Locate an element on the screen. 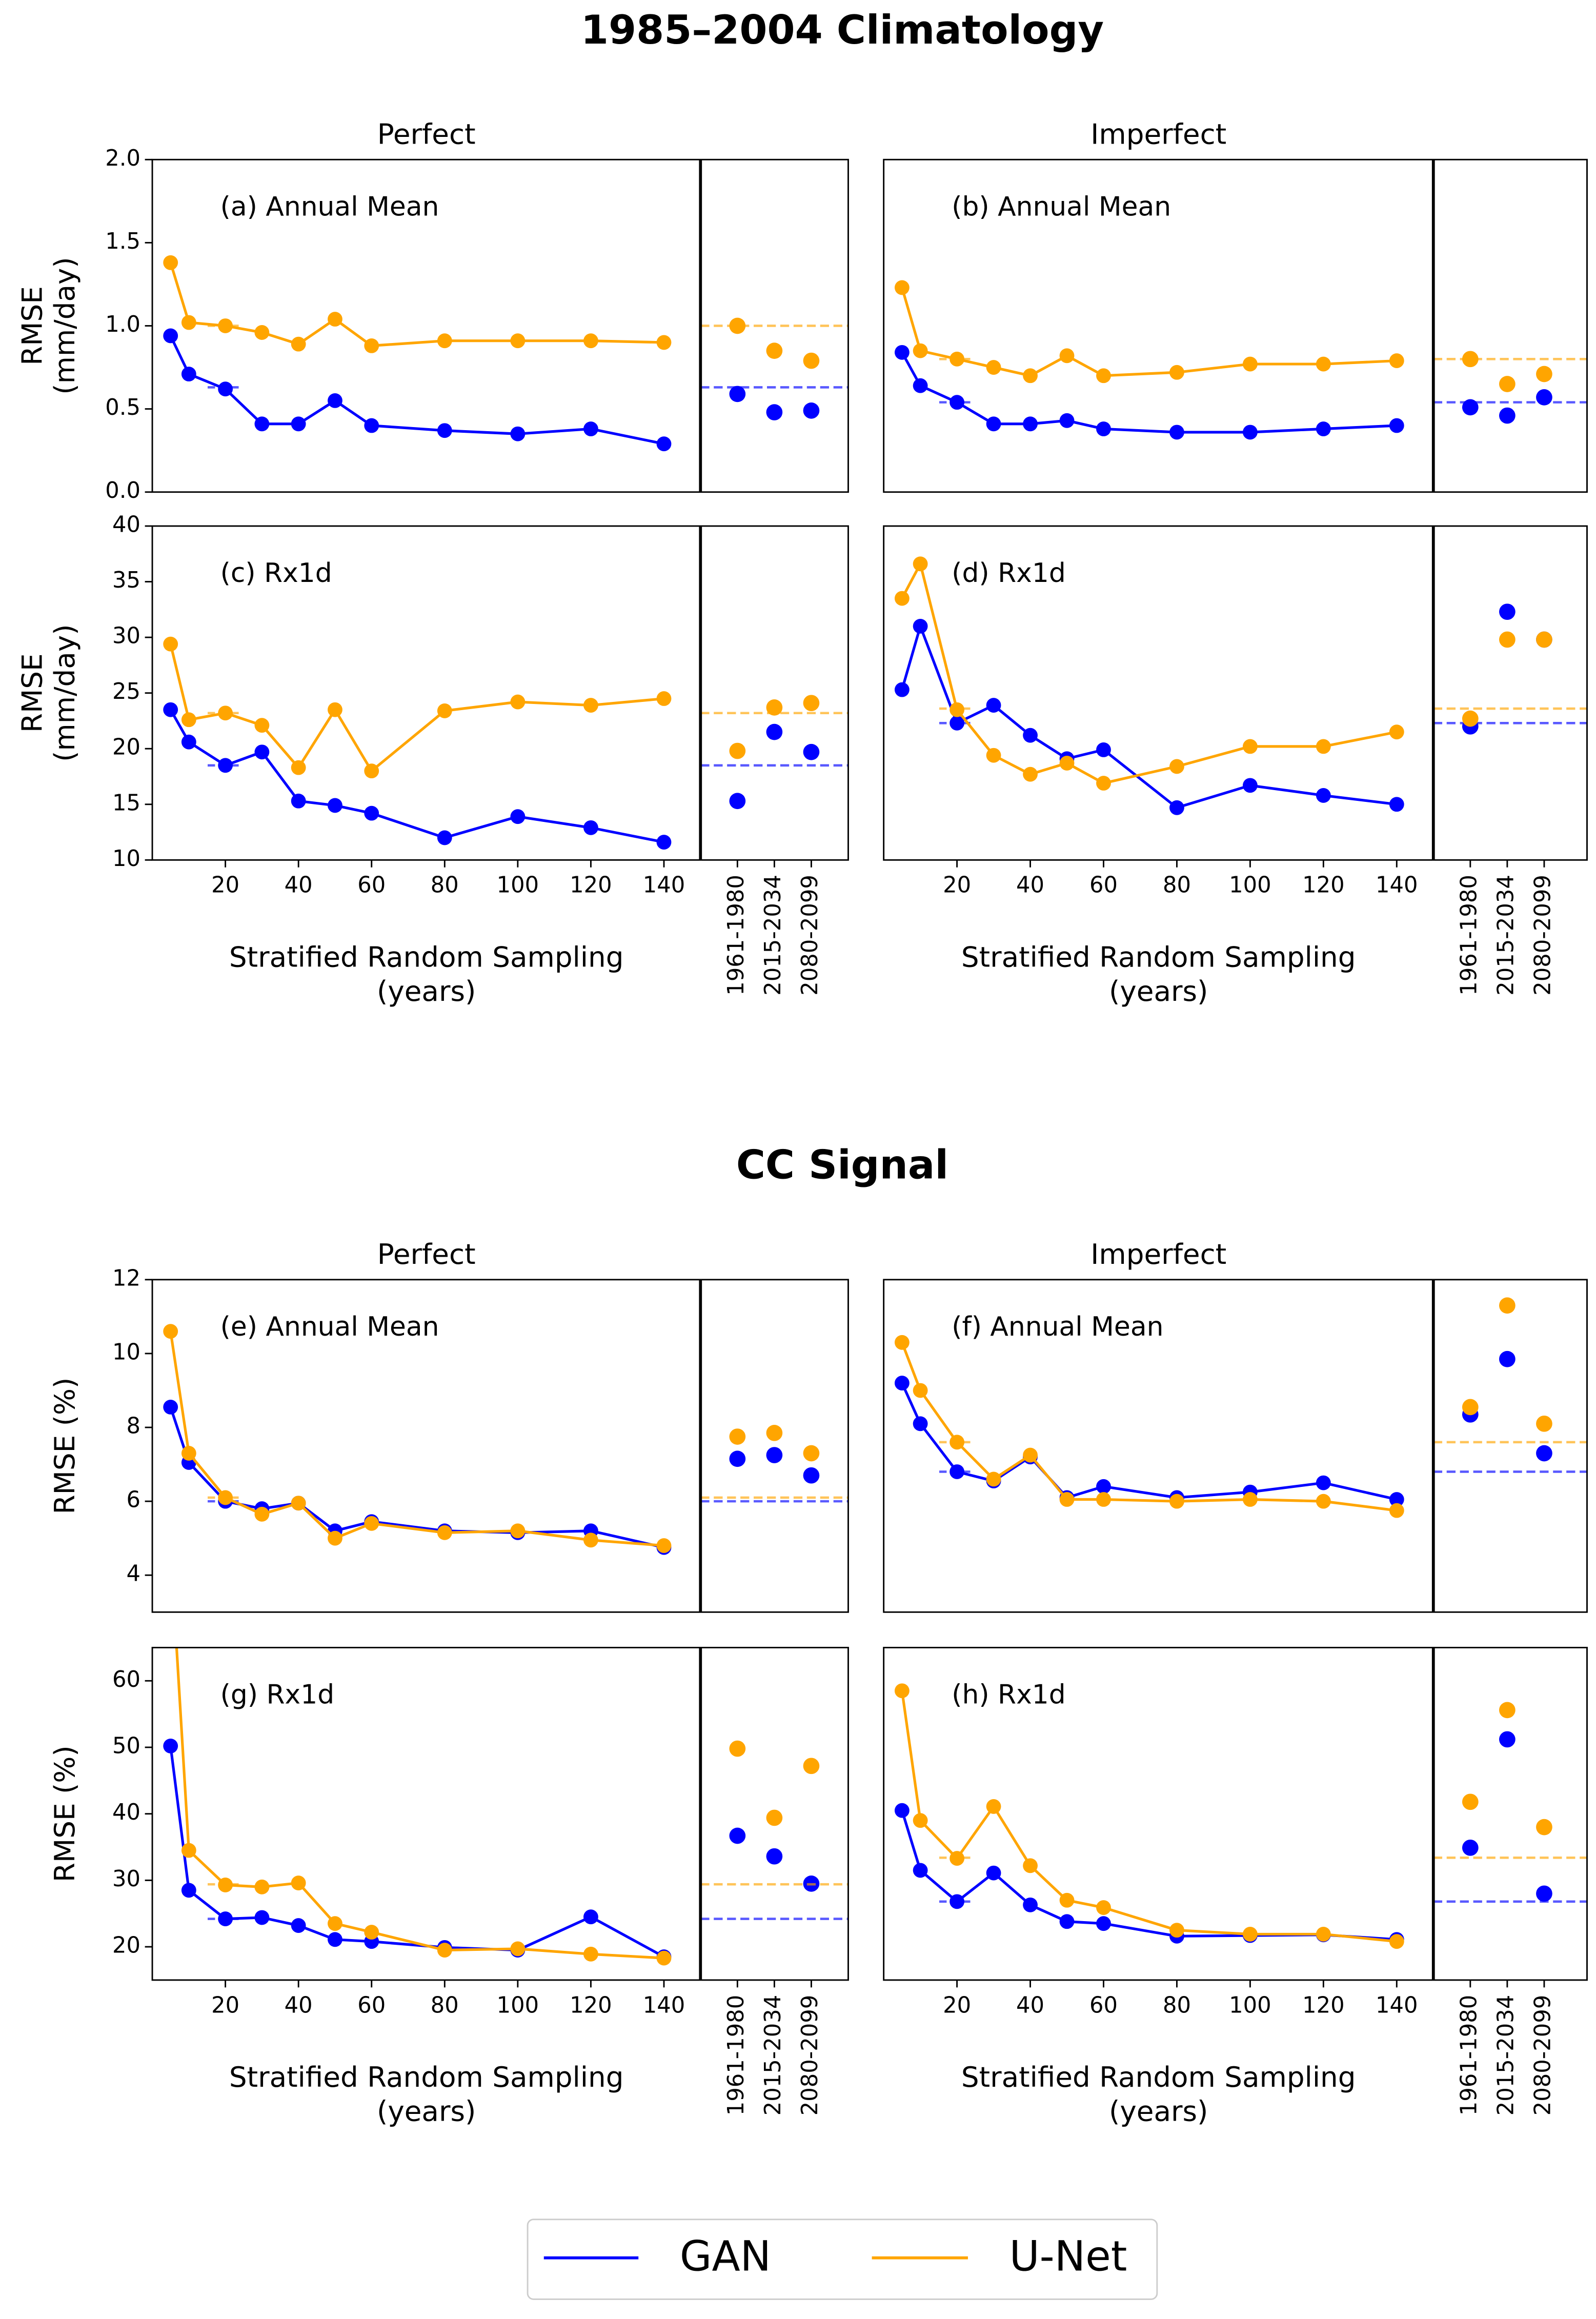  panel-label: (d) Rx1d is located at coordinates (1009, 573).